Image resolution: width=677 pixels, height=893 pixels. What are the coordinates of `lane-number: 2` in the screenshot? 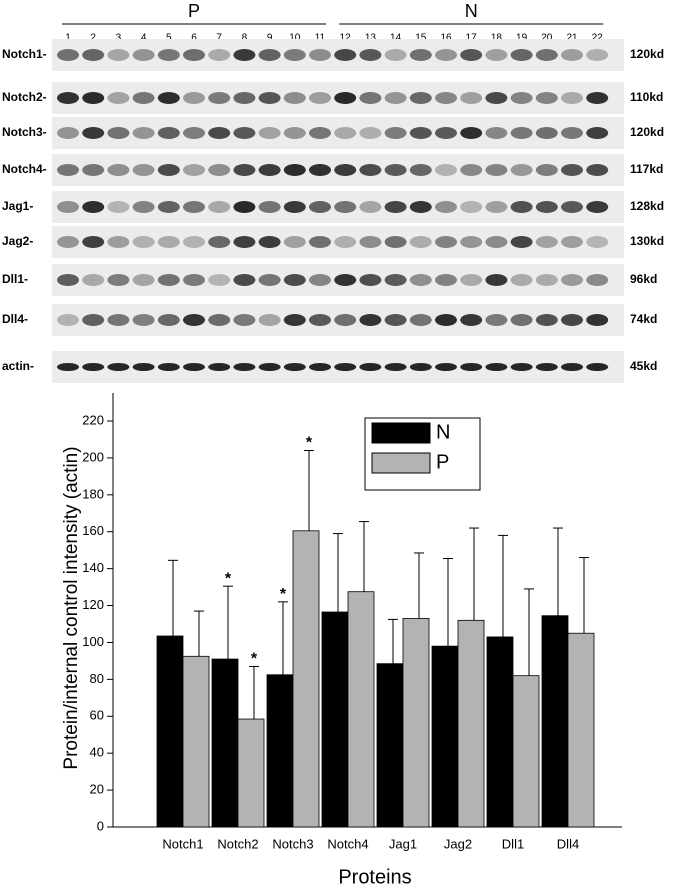 It's located at (93, 38).